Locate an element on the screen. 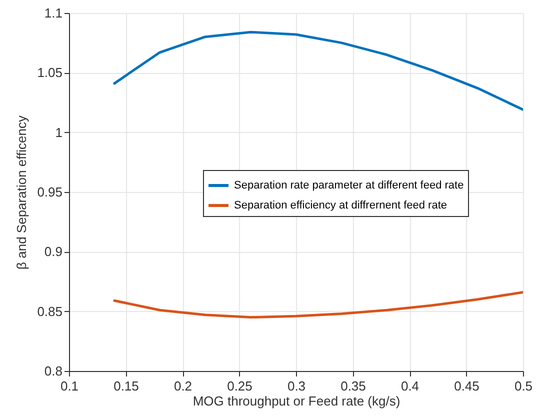 This screenshot has width=539, height=419. x-tick-label: 0.4 is located at coordinates (410, 386).